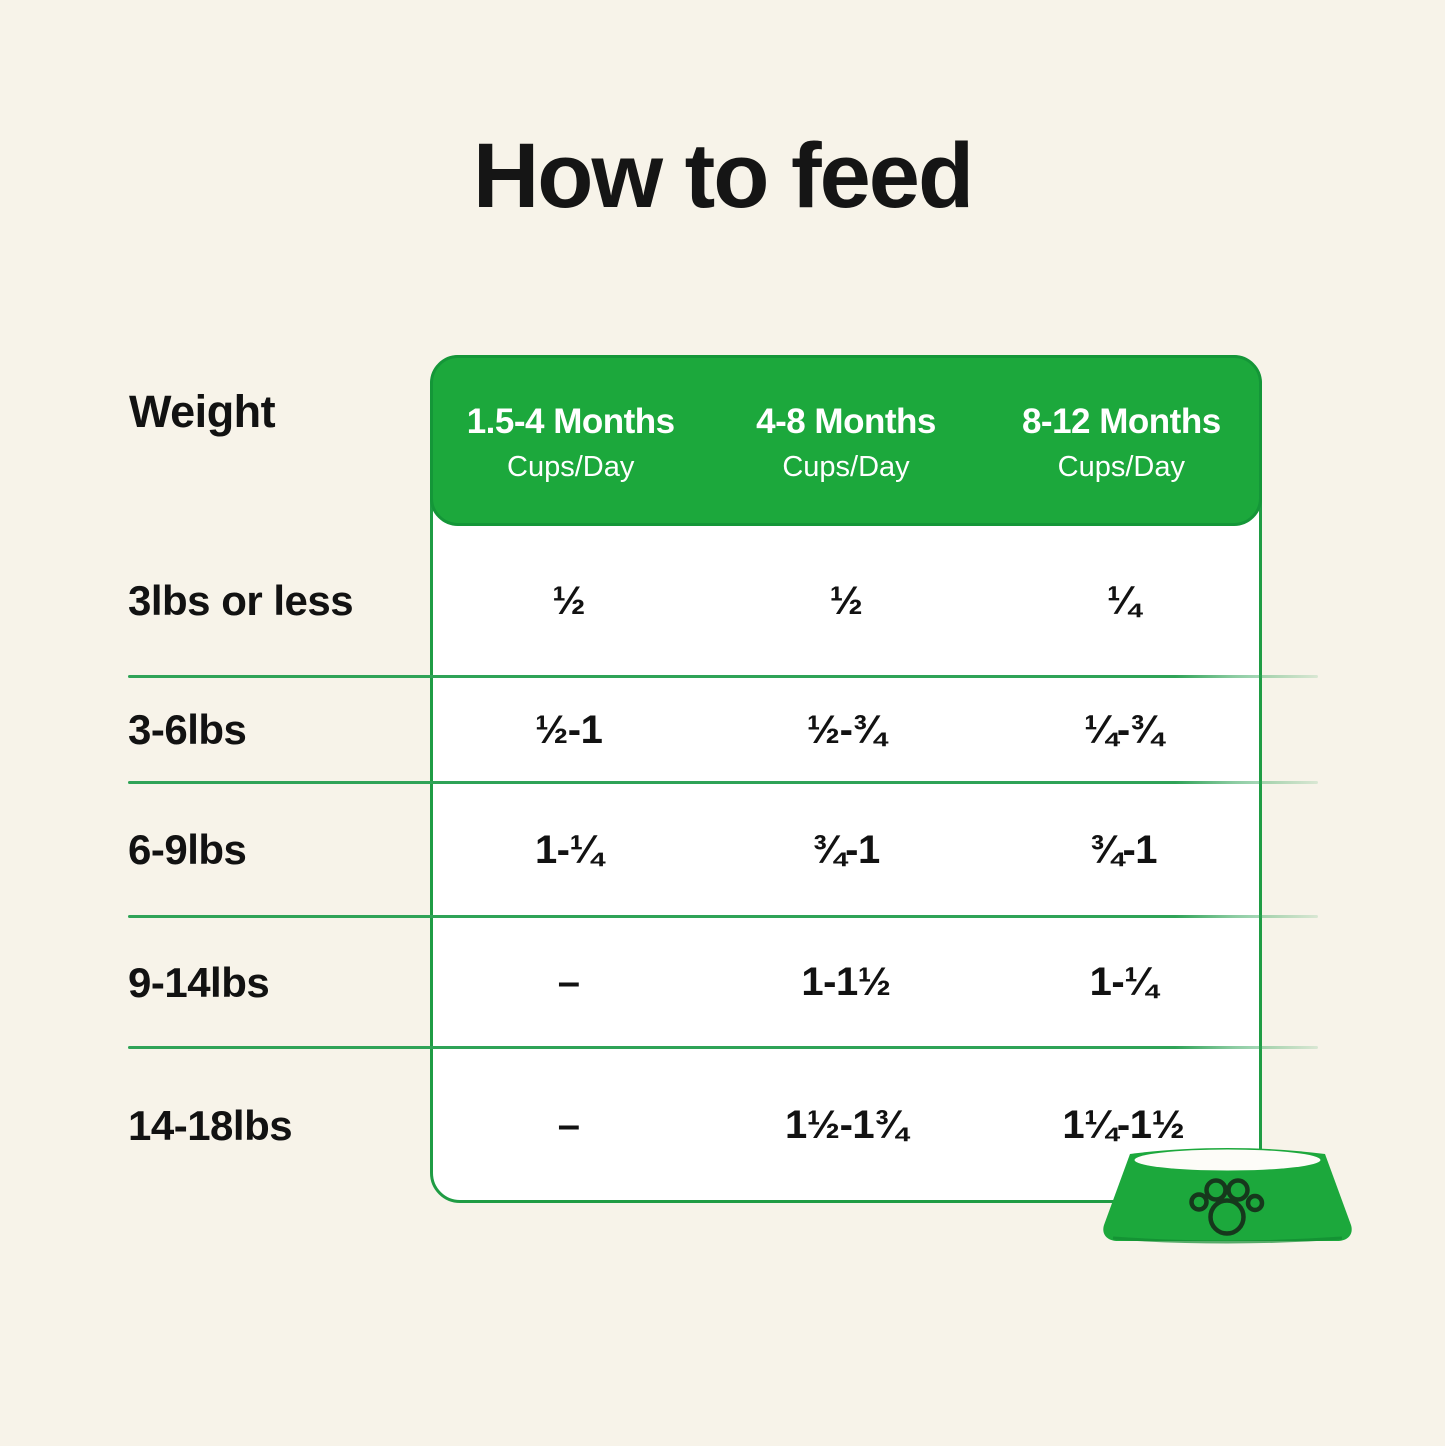 This screenshot has width=1445, height=1446. What do you see at coordinates (723, 176) in the screenshot?
I see `page-title: How to feed` at bounding box center [723, 176].